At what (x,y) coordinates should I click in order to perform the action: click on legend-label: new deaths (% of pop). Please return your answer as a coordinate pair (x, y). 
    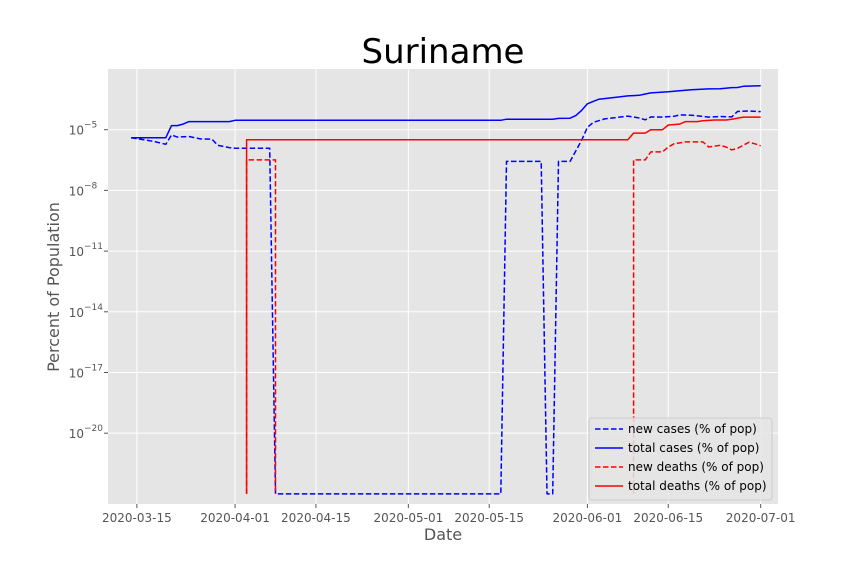
    Looking at the image, I should click on (696, 467).